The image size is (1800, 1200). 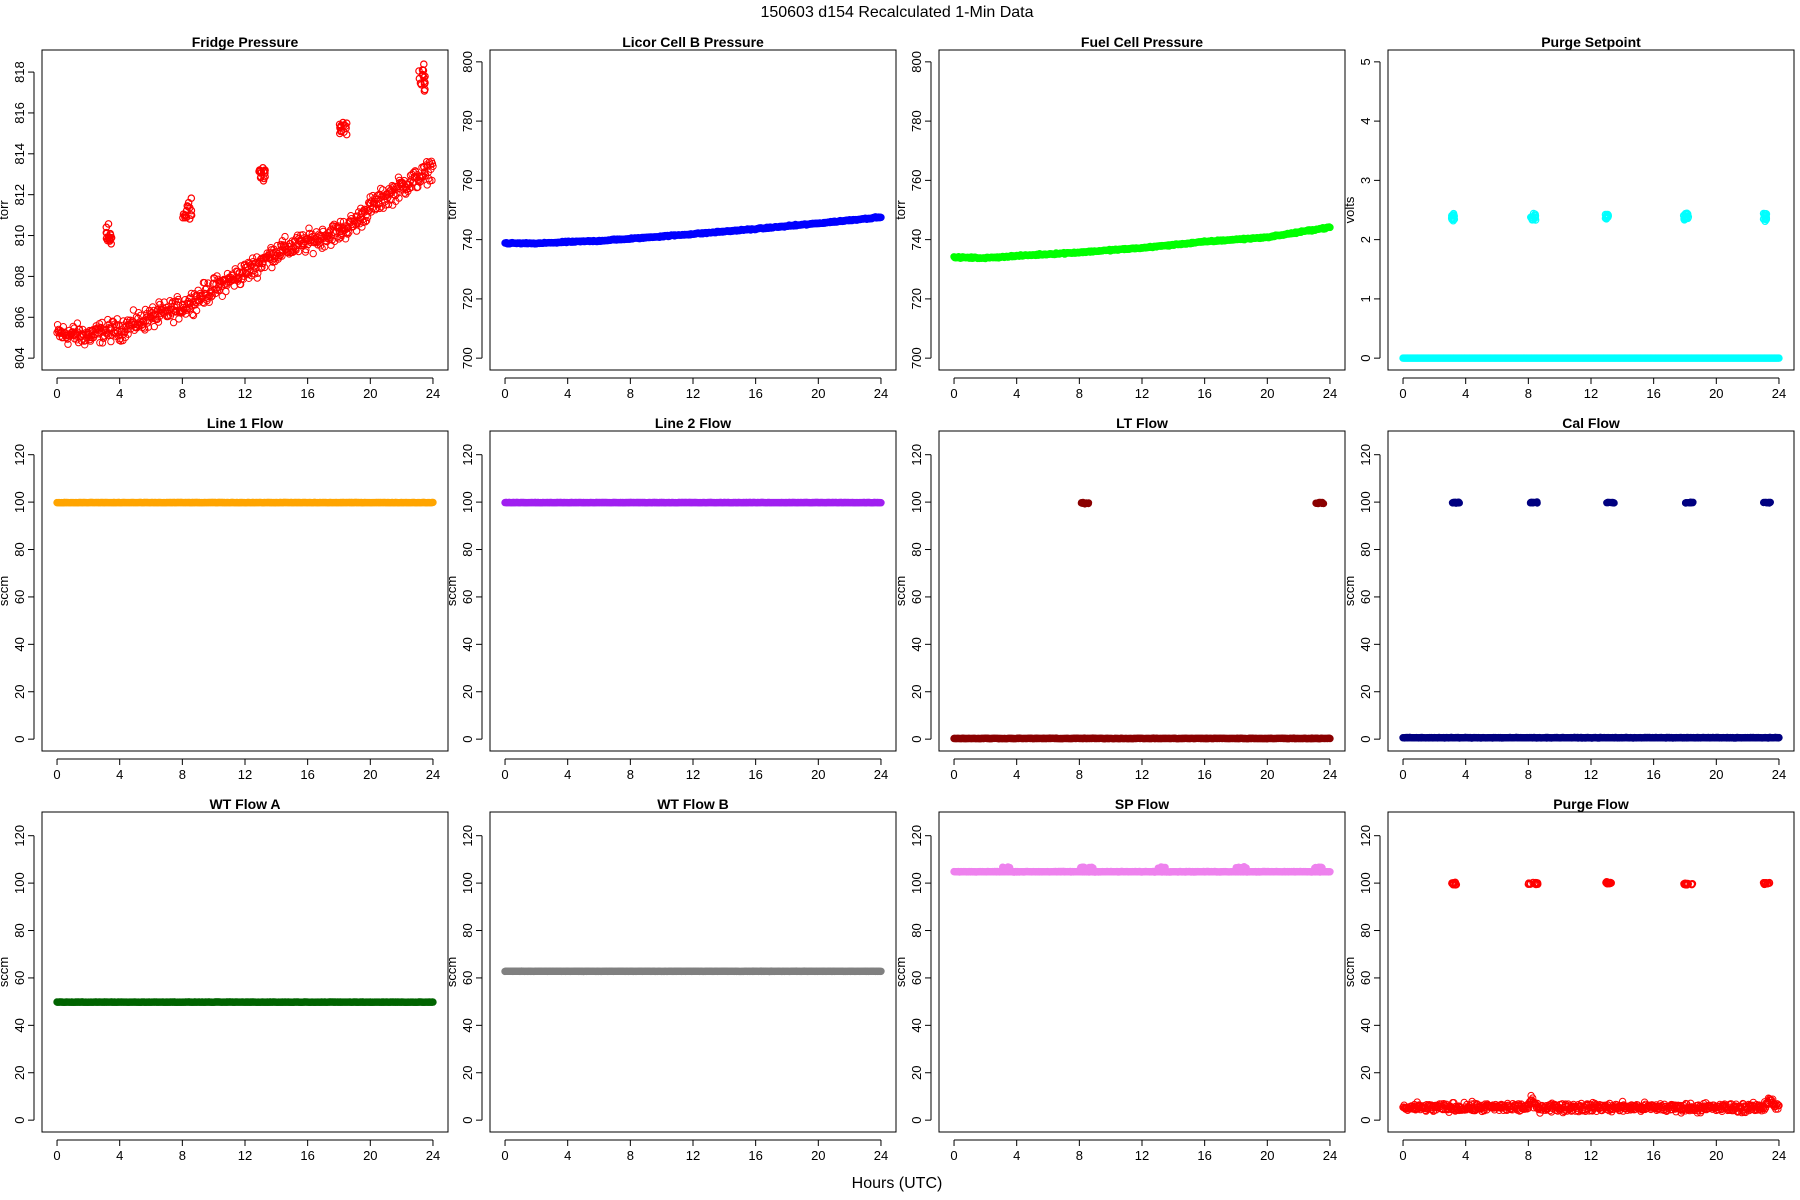 I want to click on y-tick-label: 808, so click(x=19, y=277).